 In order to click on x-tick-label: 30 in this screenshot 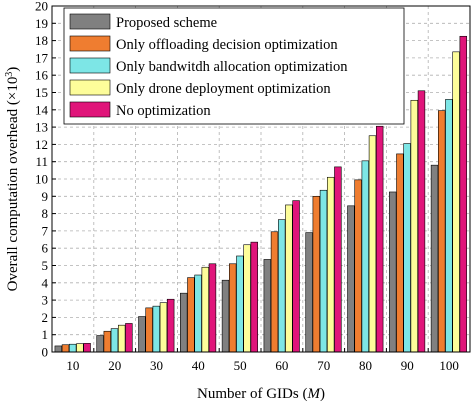, I will do `click(156, 365)`.